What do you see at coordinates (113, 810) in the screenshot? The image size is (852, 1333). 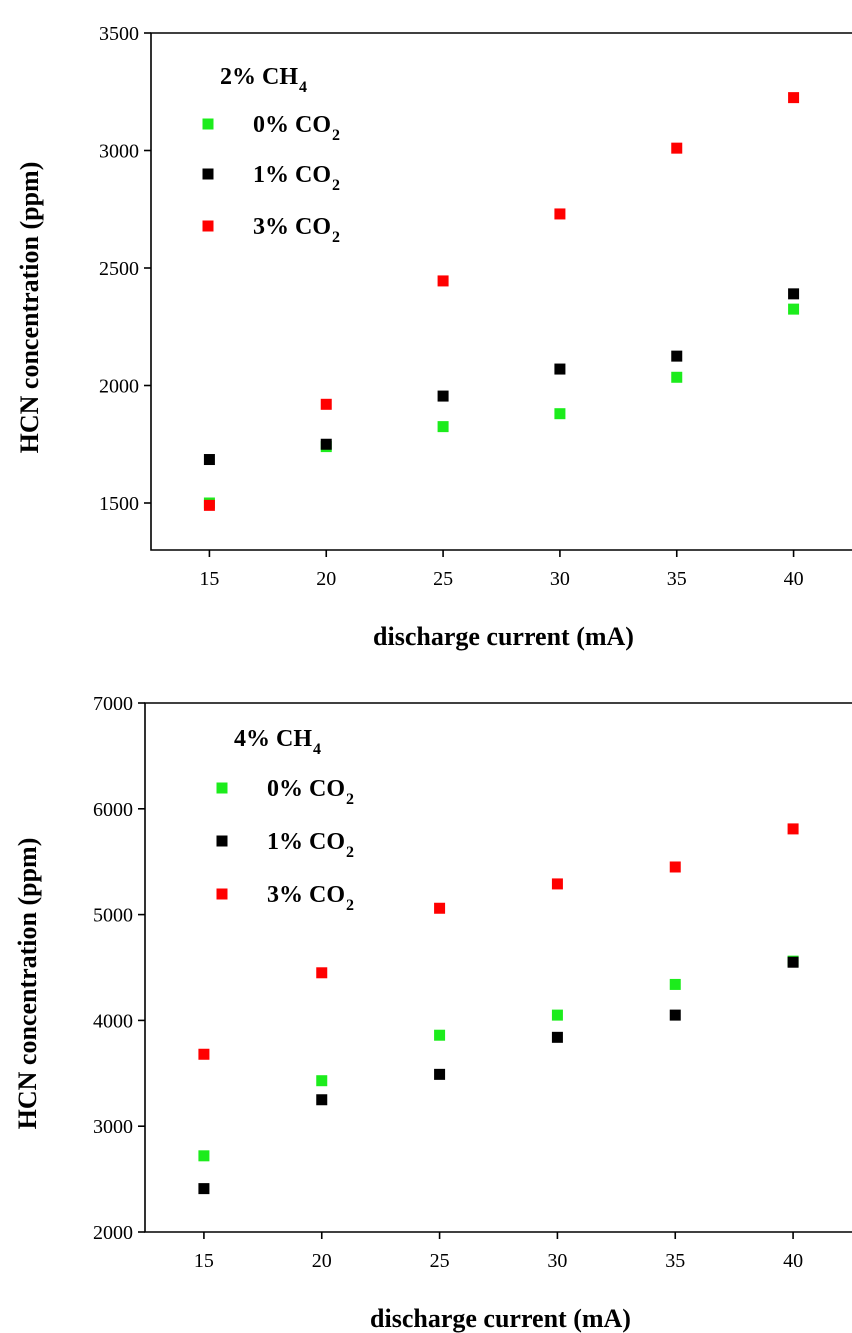 I see `y-tick-label: 6000` at bounding box center [113, 810].